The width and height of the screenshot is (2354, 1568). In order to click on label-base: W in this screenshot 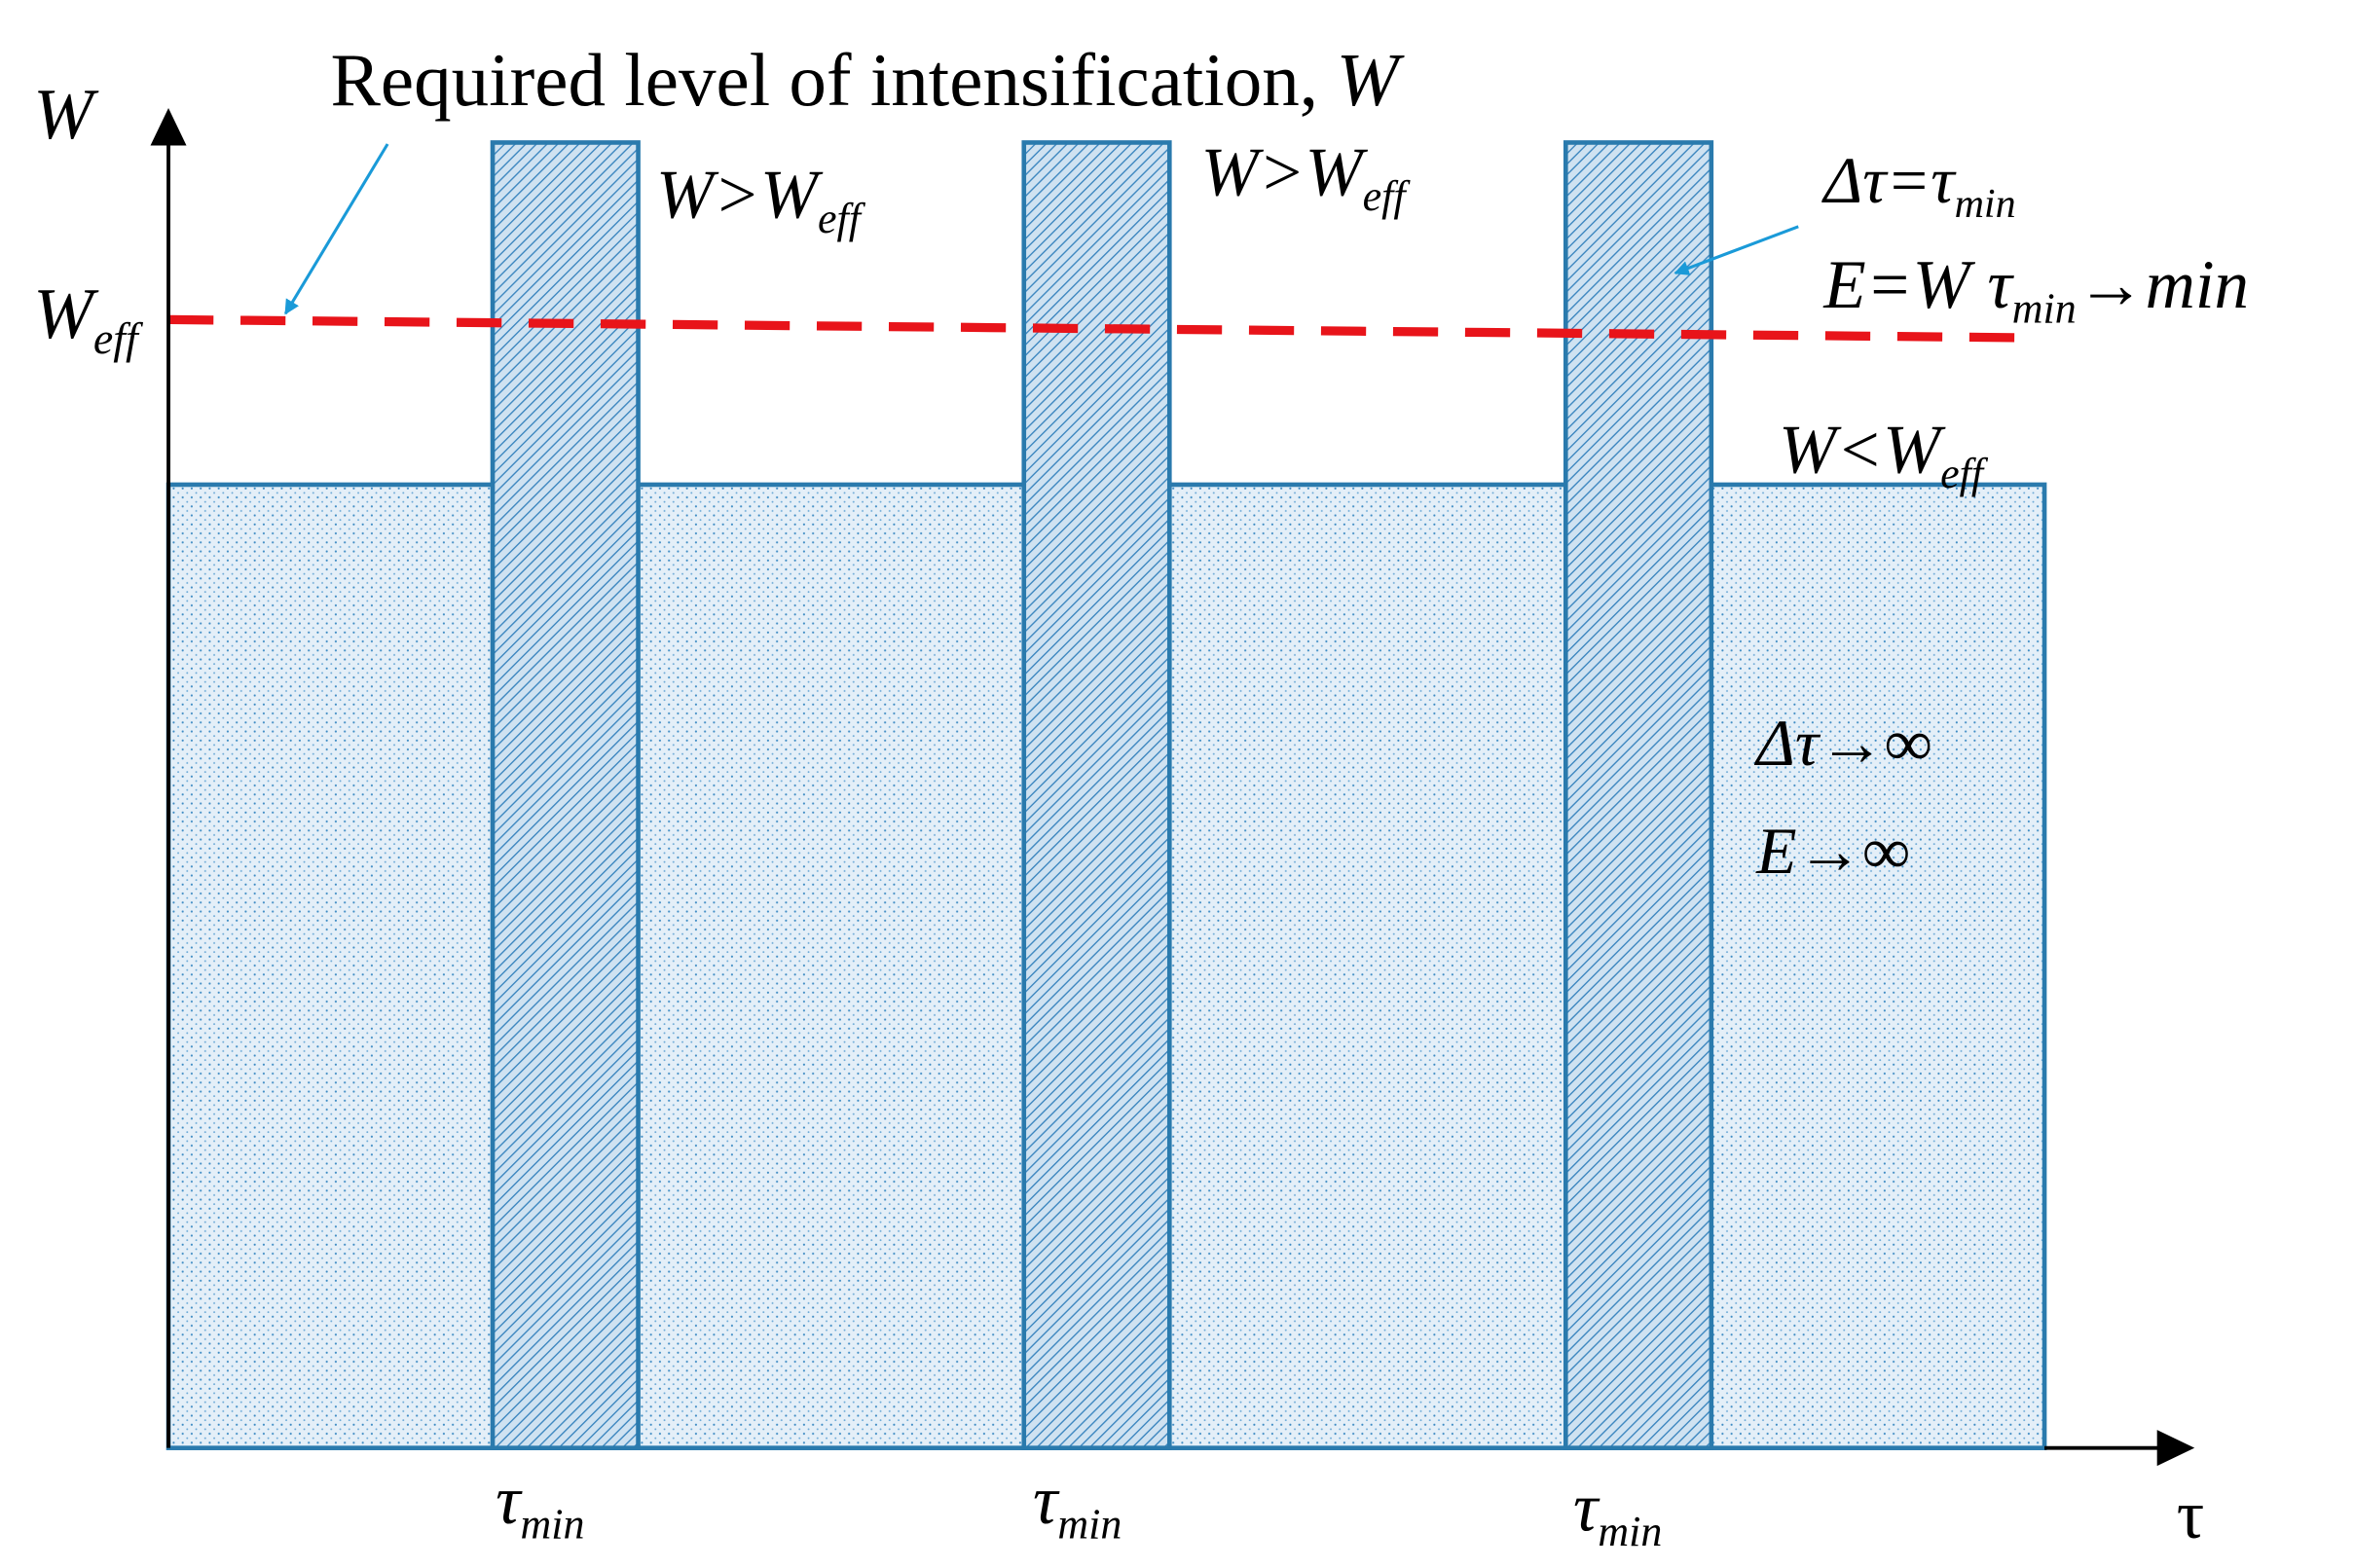, I will do `click(66, 314)`.